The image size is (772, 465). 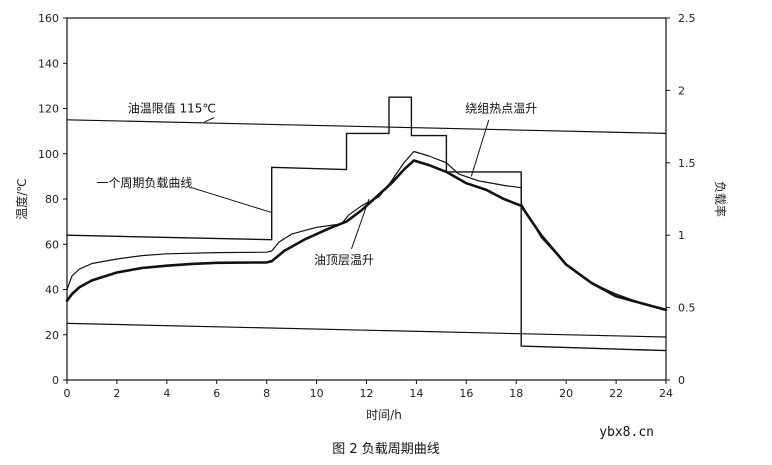 I want to click on y-left-tick-label: 120, so click(x=48, y=109).